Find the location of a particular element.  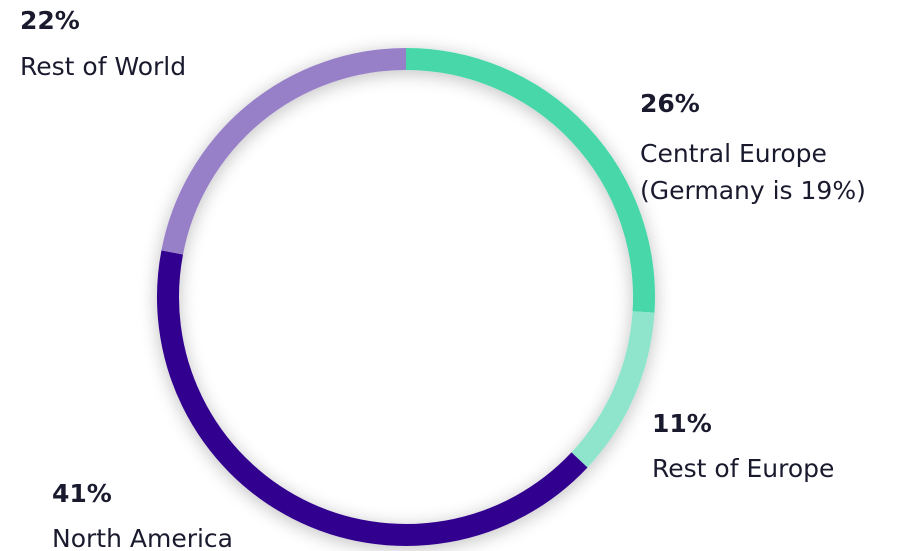

value-label: 41% is located at coordinates (82, 493).